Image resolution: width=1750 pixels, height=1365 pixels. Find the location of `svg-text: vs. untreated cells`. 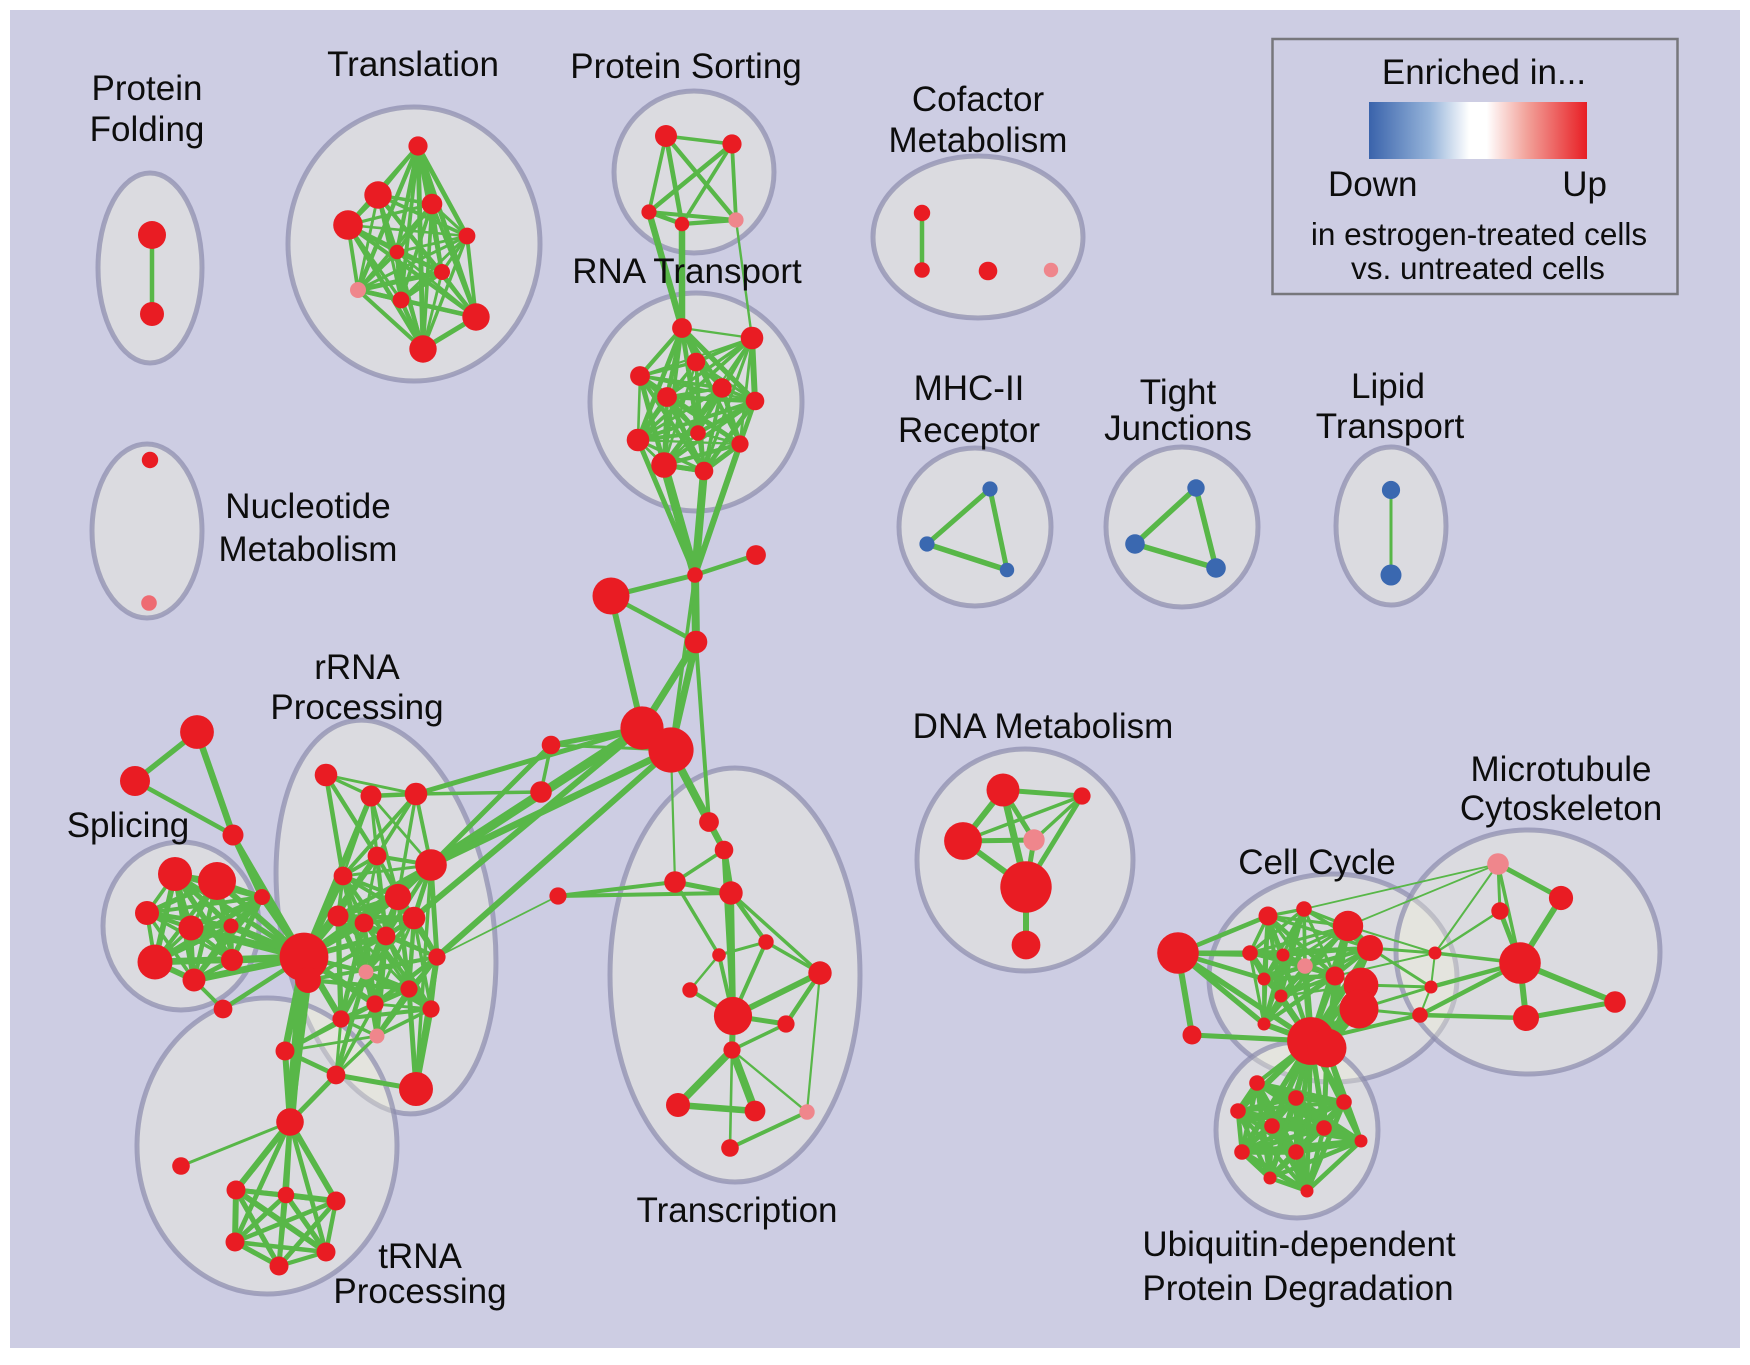

svg-text: vs. untreated cells is located at coordinates (1478, 268).